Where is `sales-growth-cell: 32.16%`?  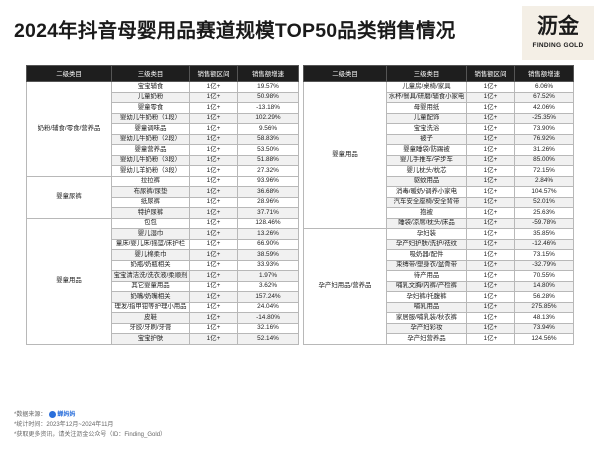
sales-growth-cell: 32.16% is located at coordinates (268, 328).